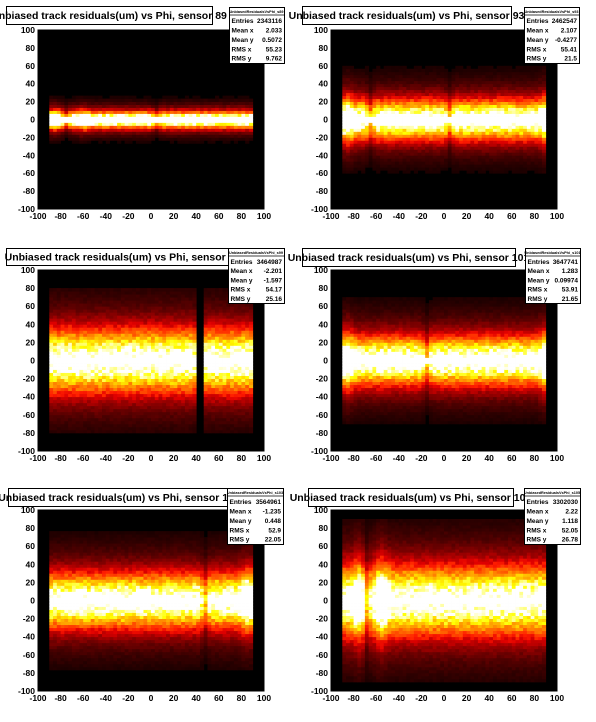 The image size is (596, 722). Describe the element at coordinates (83, 216) in the screenshot. I see `x-tick-label: -60` at that location.